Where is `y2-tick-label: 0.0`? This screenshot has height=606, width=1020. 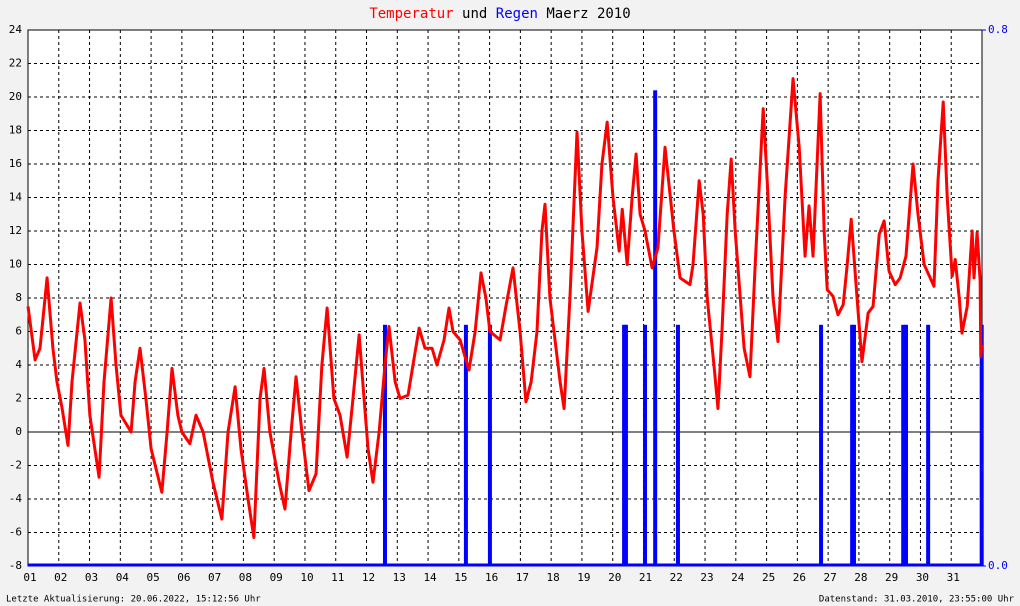
y2-tick-label: 0.0 is located at coordinates (998, 565).